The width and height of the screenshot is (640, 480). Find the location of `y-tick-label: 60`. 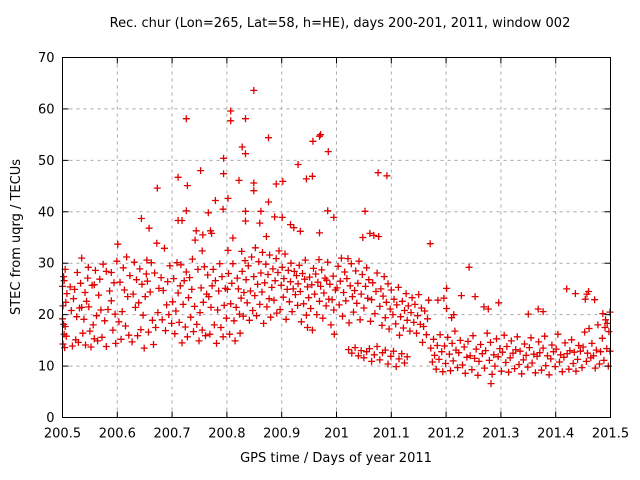

y-tick-label: 60 is located at coordinates (46, 109).